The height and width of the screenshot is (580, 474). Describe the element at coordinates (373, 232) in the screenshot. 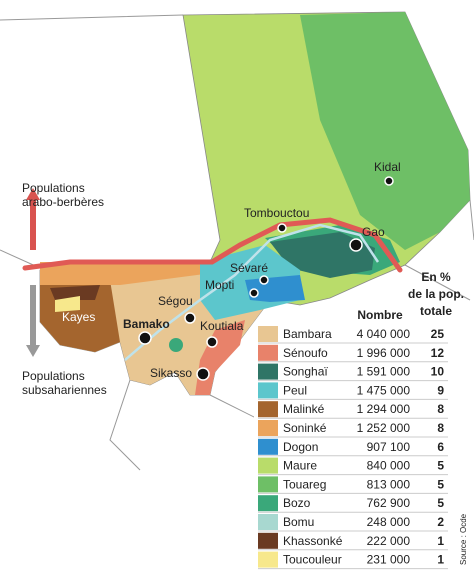

I see `city-label: Gao` at that location.